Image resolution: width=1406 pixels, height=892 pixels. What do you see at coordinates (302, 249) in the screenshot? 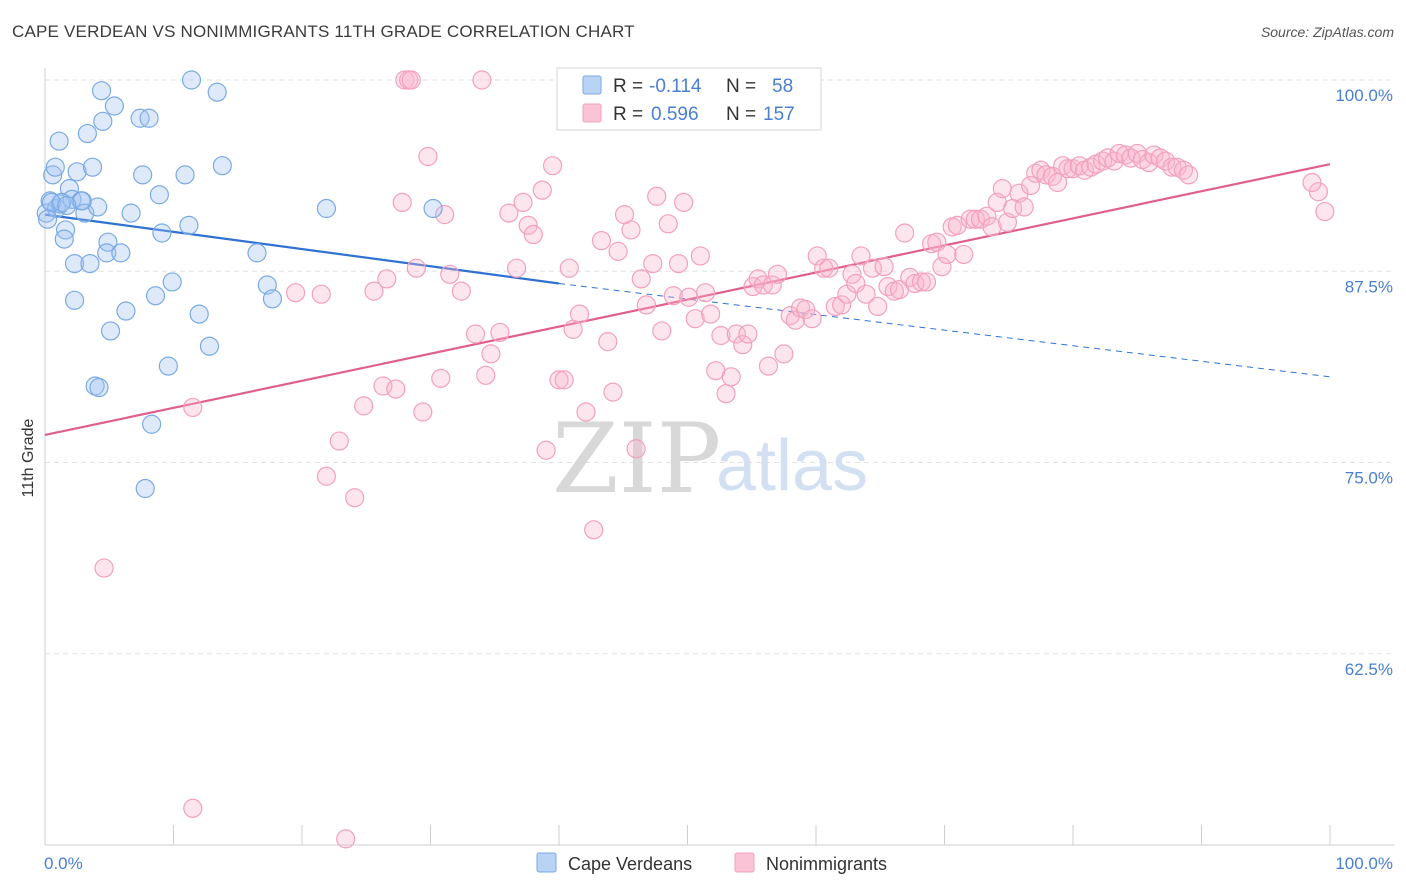
I see `cape-verdeans-trend-line` at bounding box center [302, 249].